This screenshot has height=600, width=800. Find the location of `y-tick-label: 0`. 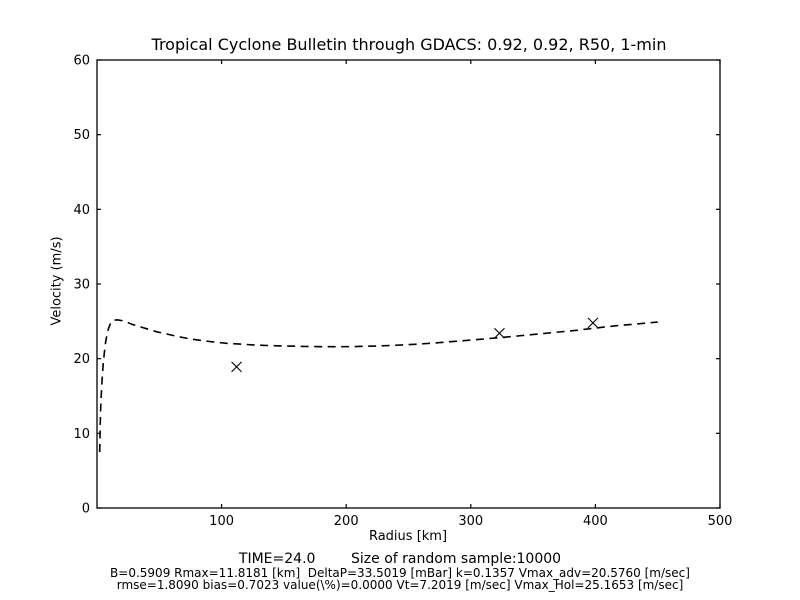

y-tick-label: 0 is located at coordinates (86, 509).